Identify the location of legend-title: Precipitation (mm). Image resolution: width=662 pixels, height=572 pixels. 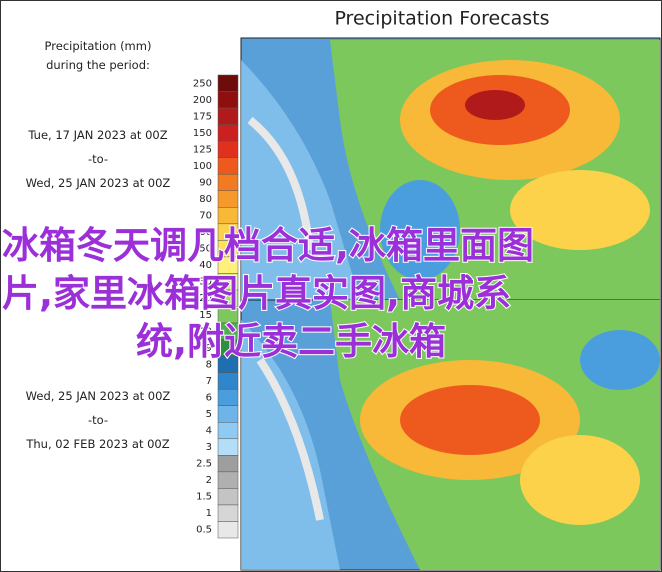
(98, 46).